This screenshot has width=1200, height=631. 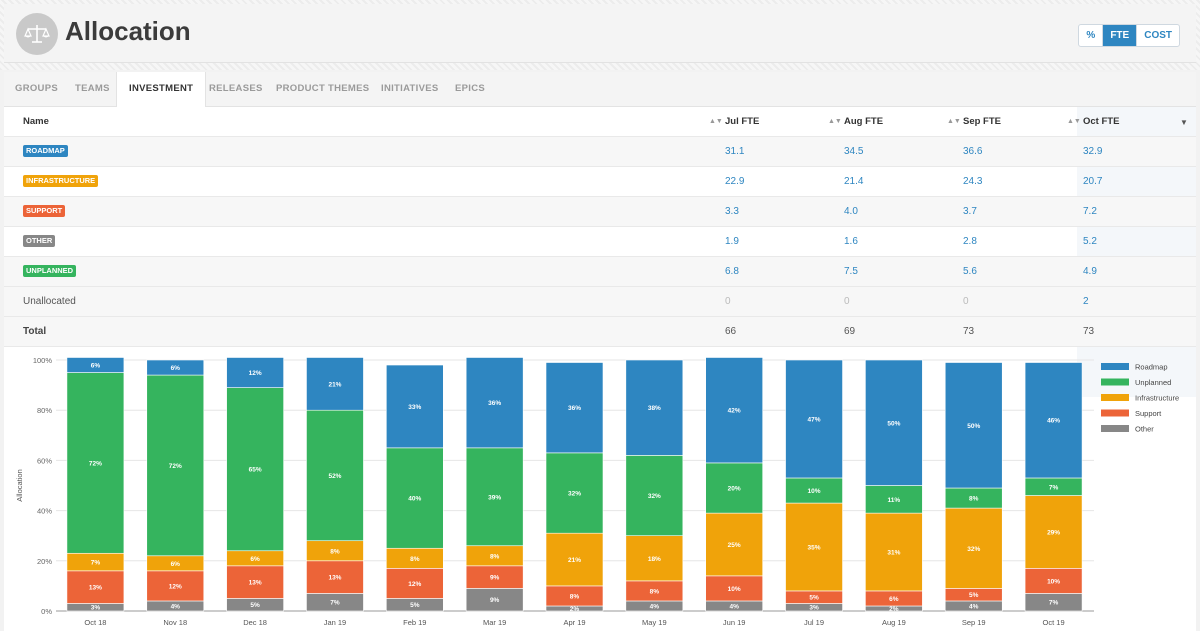 What do you see at coordinates (732, 211) in the screenshot?
I see `table-cell: 3.3` at bounding box center [732, 211].